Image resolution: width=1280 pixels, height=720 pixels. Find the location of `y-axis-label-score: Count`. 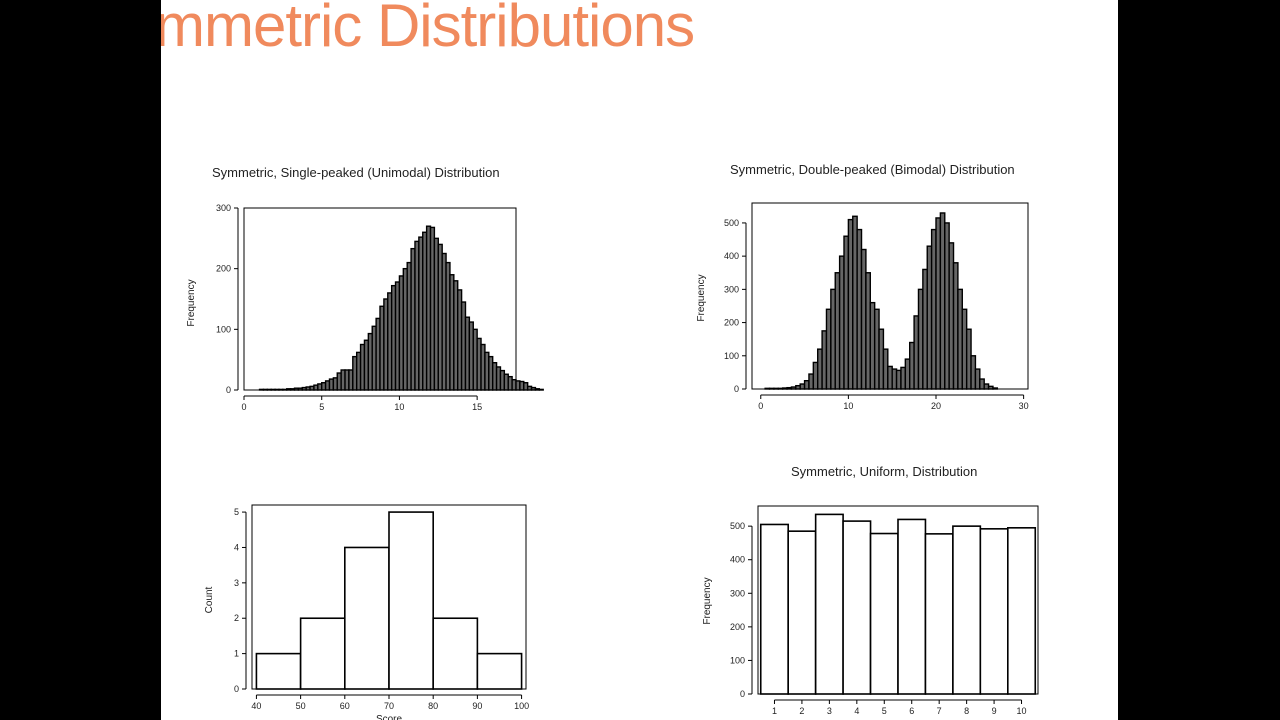

y-axis-label-score: Count is located at coordinates (209, 599).